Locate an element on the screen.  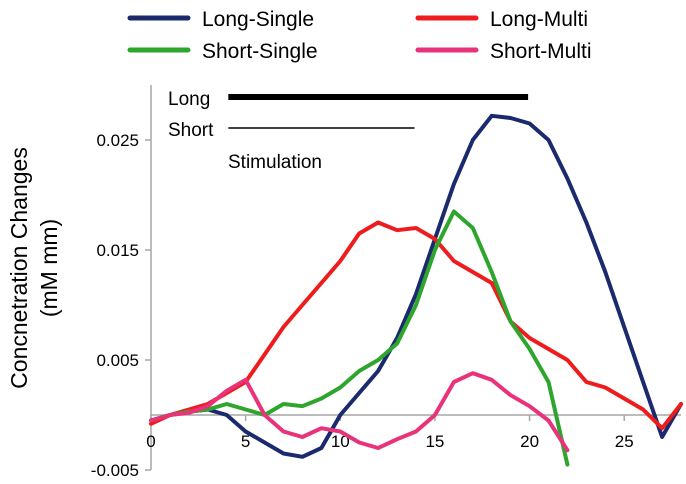
x-ticks: 0 5 10 15 20 25 is located at coordinates (390, 433).